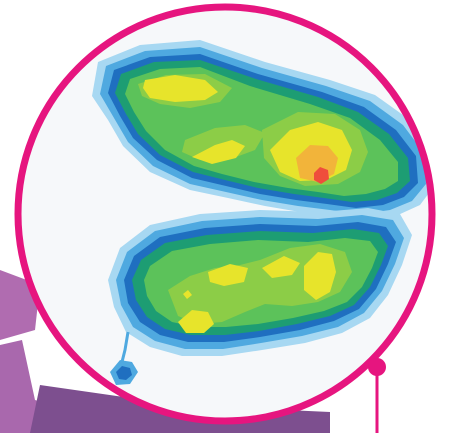 The image size is (453, 433). What do you see at coordinates (125, 347) in the screenshot?
I see `stray-tail` at bounding box center [125, 347].